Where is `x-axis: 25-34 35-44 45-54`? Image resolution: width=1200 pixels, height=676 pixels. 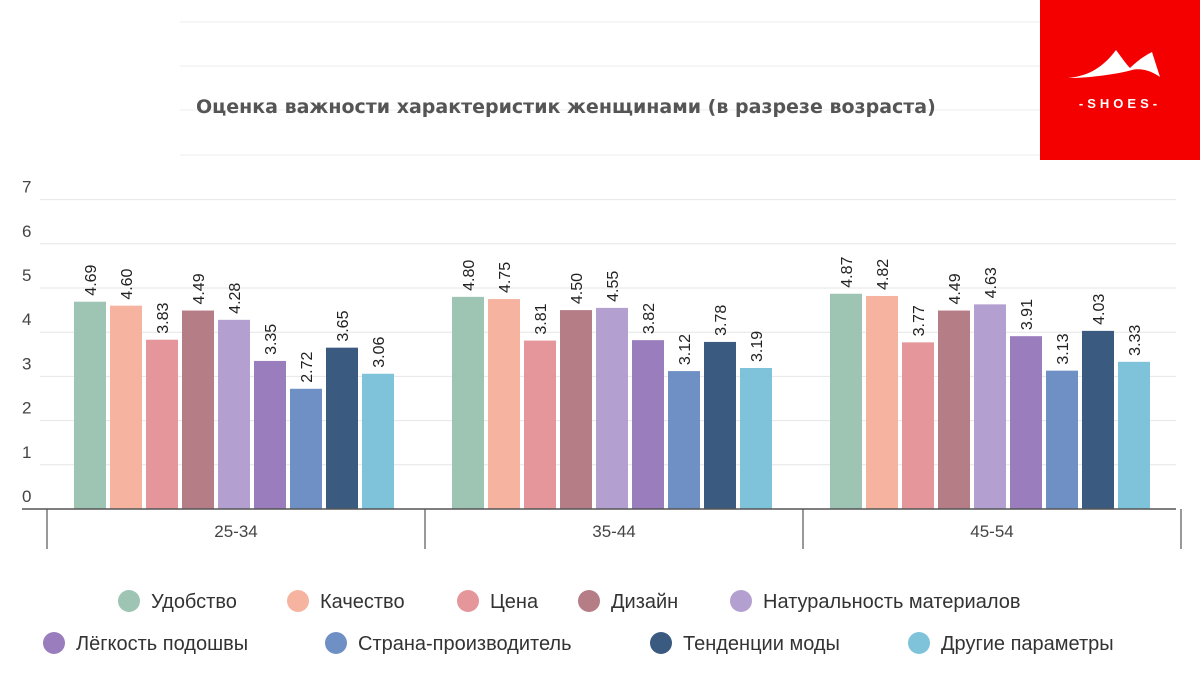
x-axis: 25-34 35-44 45-54 is located at coordinates (602, 528).